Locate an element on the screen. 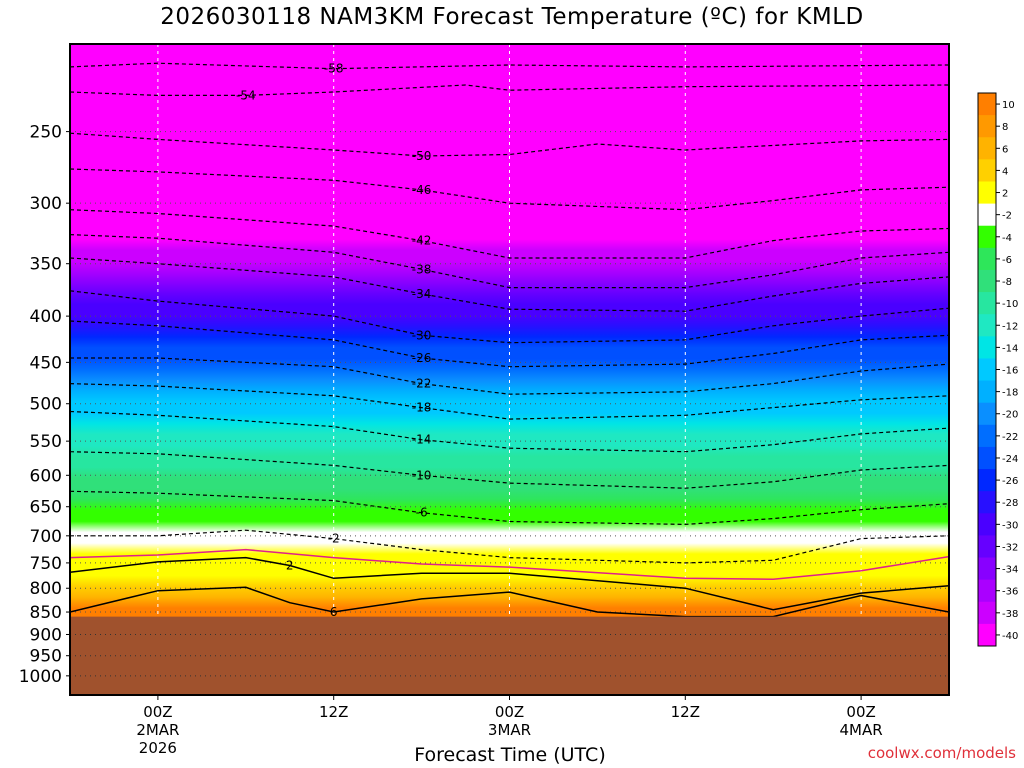 The image size is (1024, 768). colorbar-label: 8 is located at coordinates (1005, 127).